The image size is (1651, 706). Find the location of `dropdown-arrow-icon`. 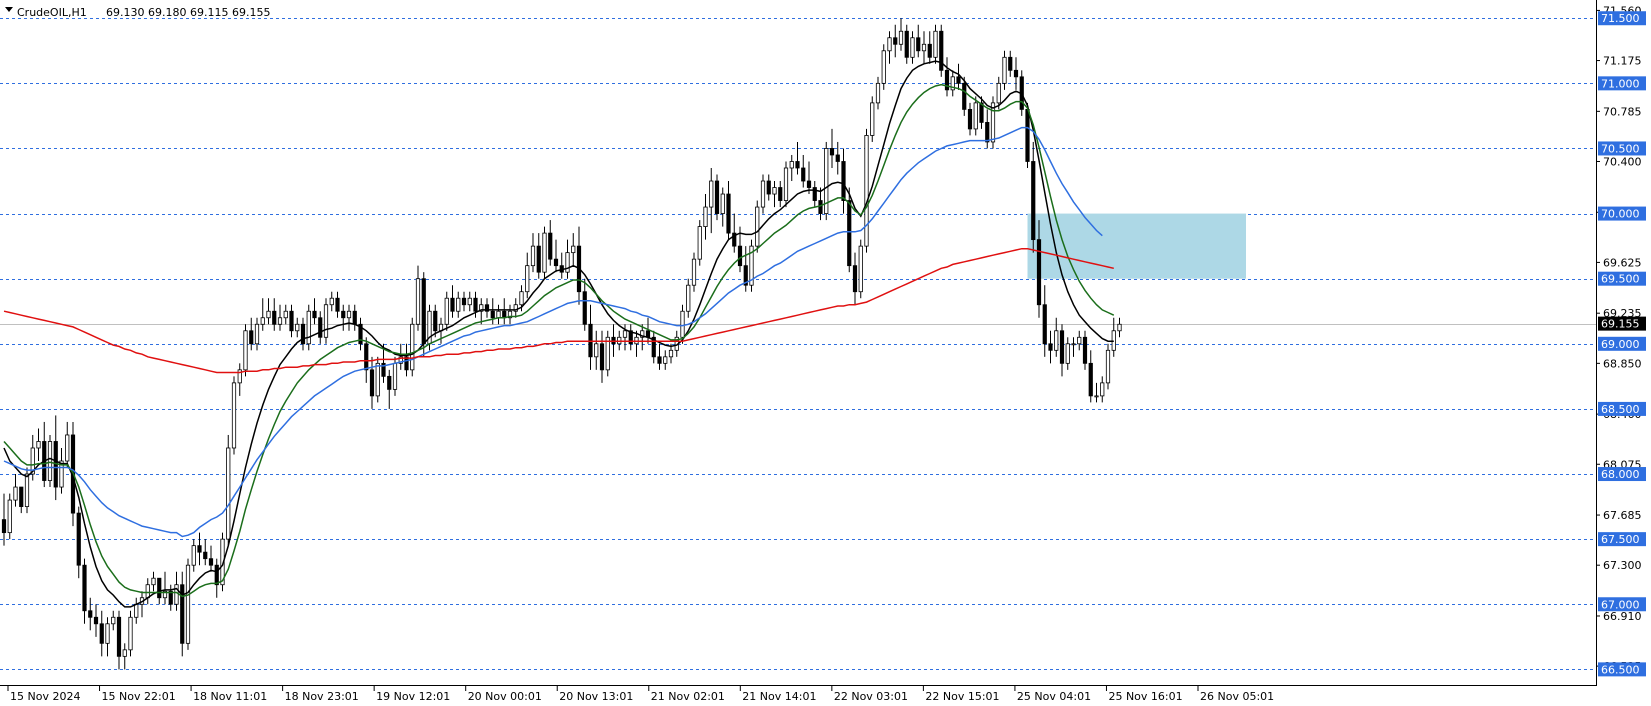

dropdown-arrow-icon is located at coordinates (9, 9).